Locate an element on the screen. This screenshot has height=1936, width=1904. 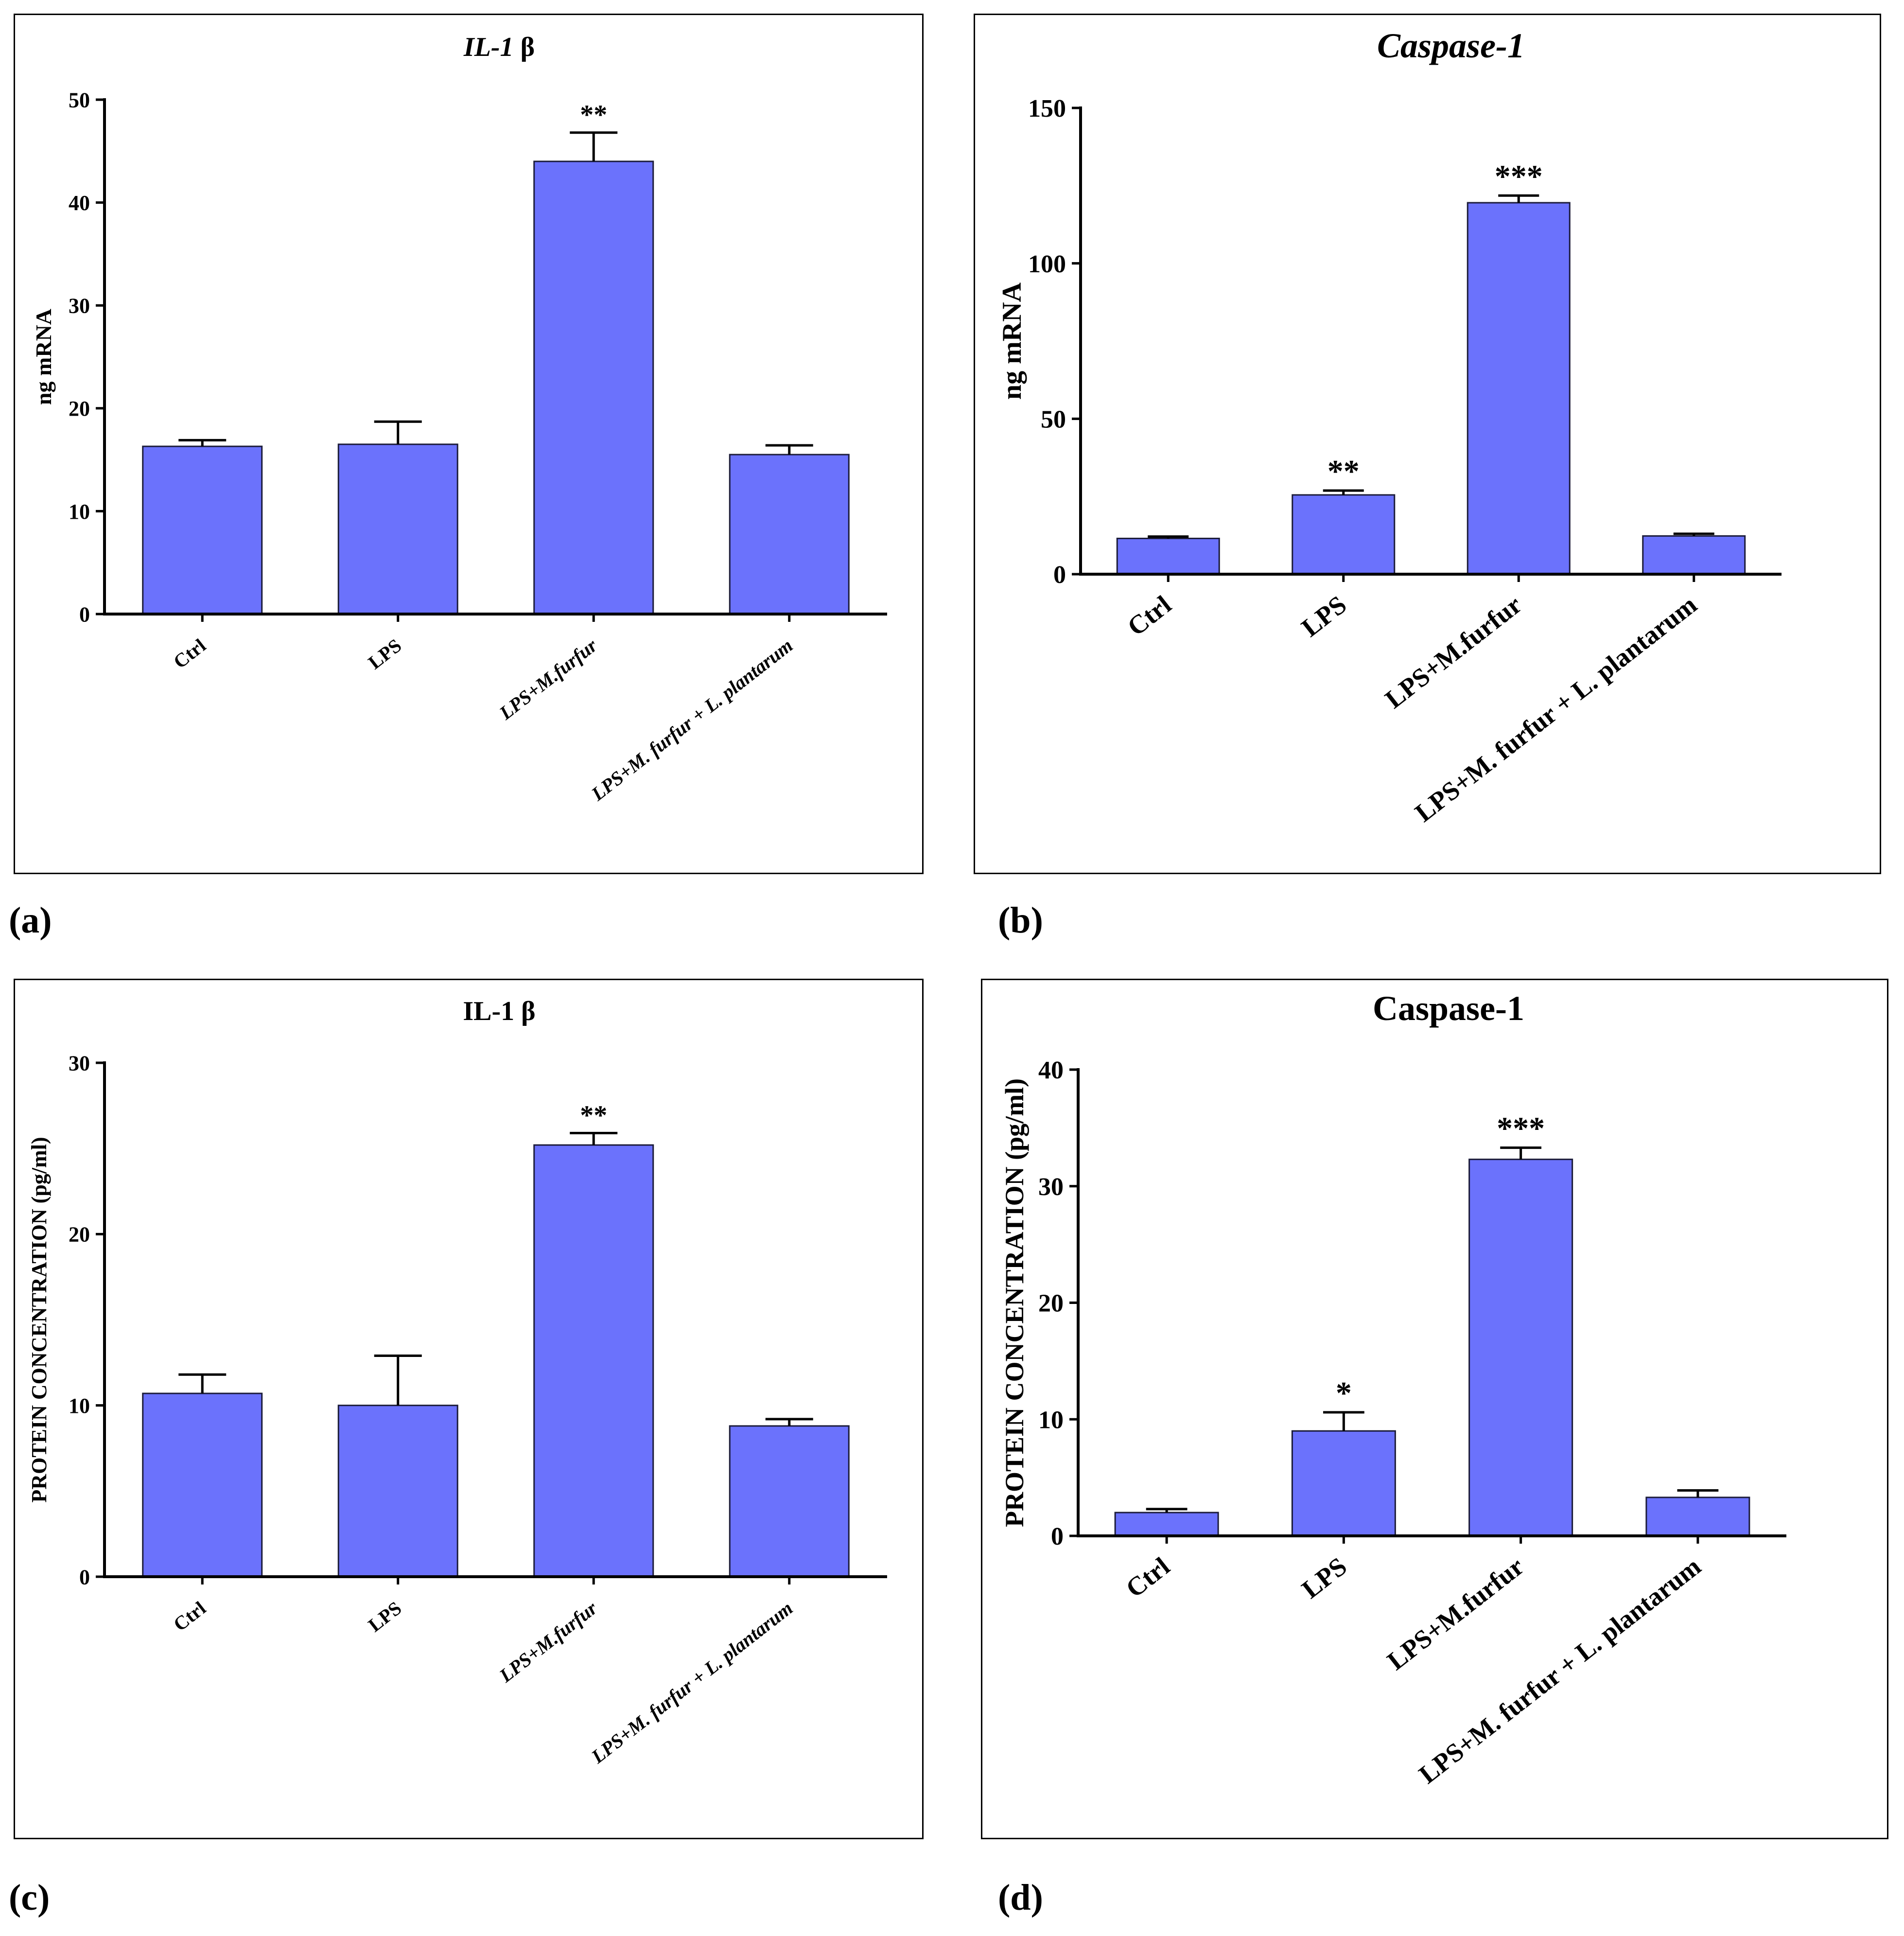
figure-label-d: (d) is located at coordinates (1020, 1897).